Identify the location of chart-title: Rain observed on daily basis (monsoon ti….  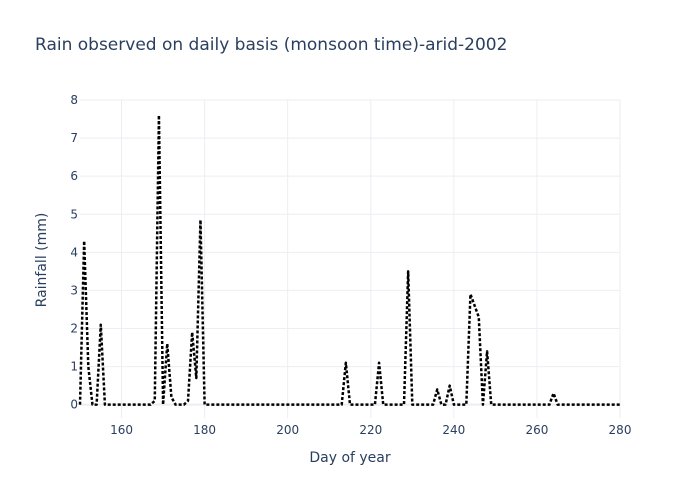
(271, 45).